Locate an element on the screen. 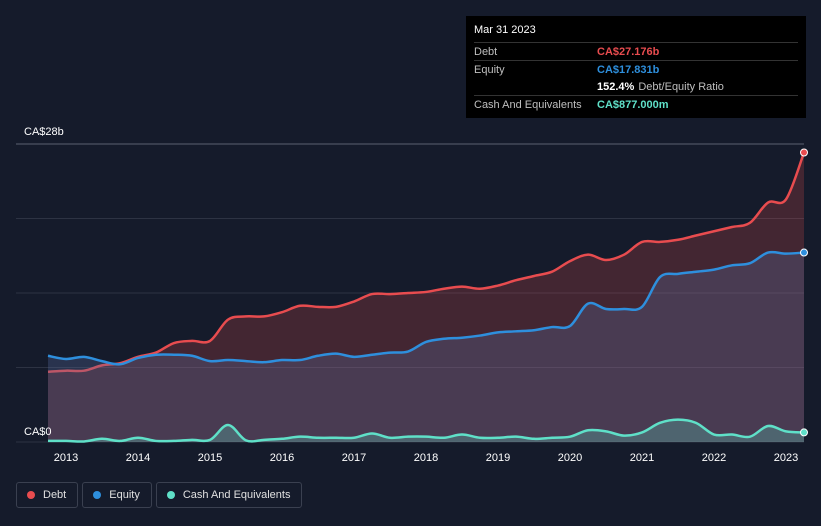 The height and width of the screenshot is (526, 821). legend-item-debt: Debt is located at coordinates (47, 495).